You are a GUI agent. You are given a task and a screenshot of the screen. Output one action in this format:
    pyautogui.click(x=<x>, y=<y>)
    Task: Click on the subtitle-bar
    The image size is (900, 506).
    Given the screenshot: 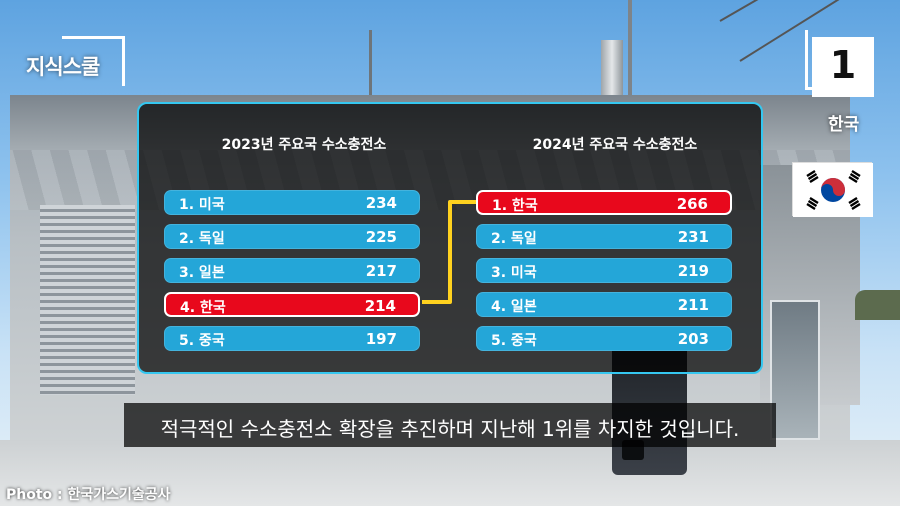 What is the action you would take?
    pyautogui.click(x=450, y=425)
    